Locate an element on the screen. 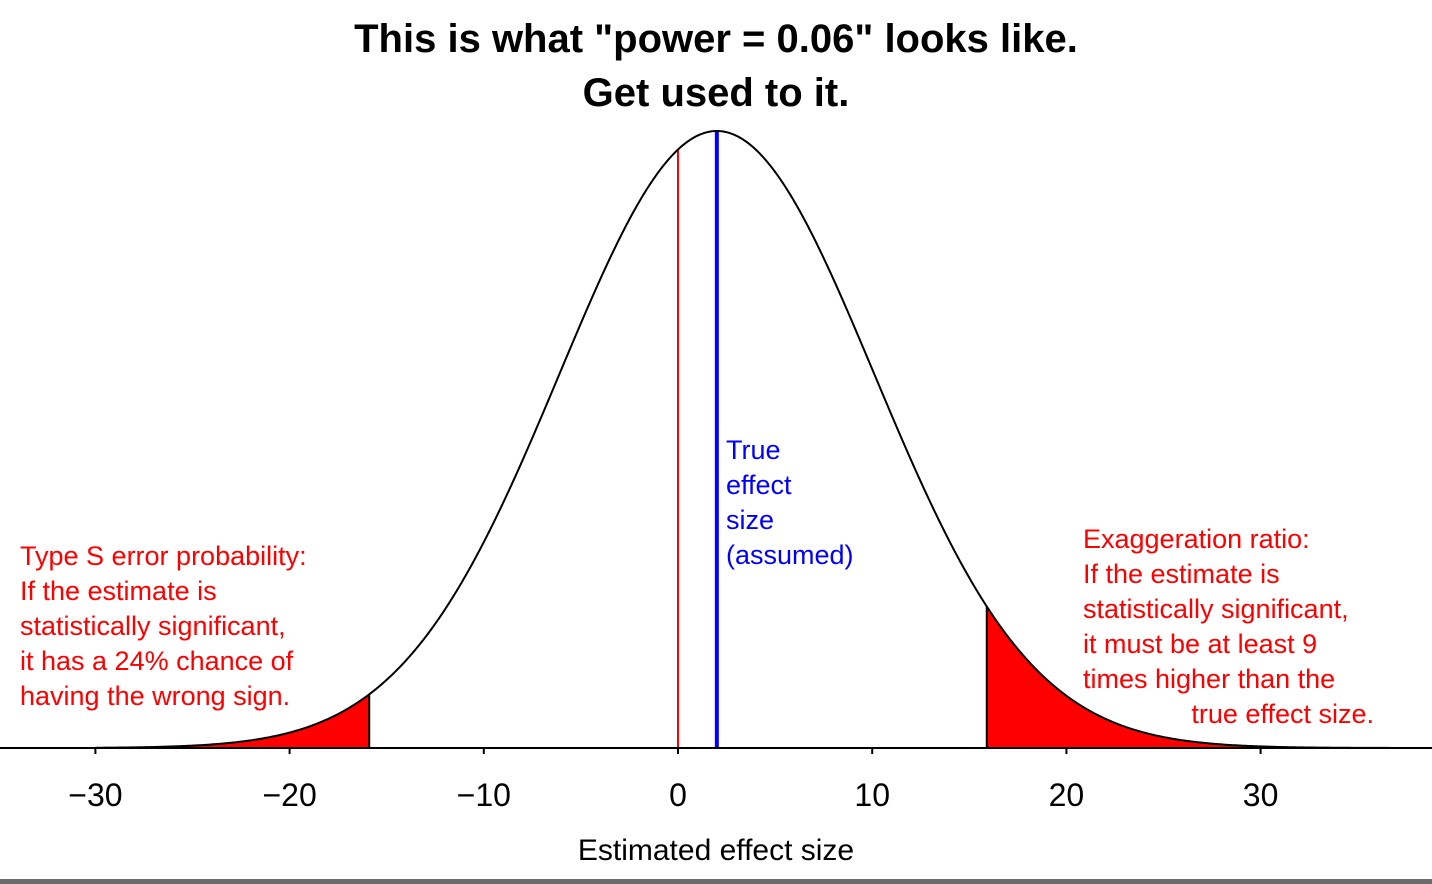  chart-title-line-1: This is what "power = 0.06" looks like. is located at coordinates (716, 39).